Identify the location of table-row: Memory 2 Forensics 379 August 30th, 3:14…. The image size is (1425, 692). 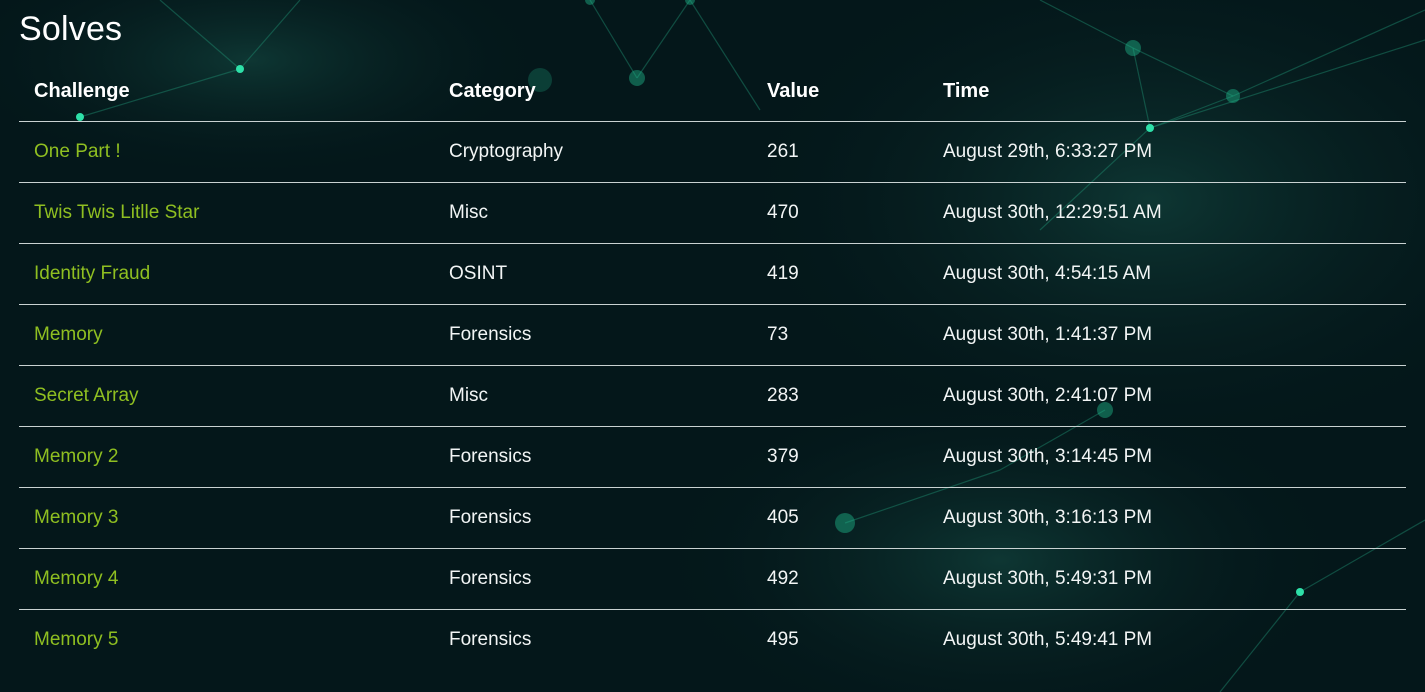
(712, 457).